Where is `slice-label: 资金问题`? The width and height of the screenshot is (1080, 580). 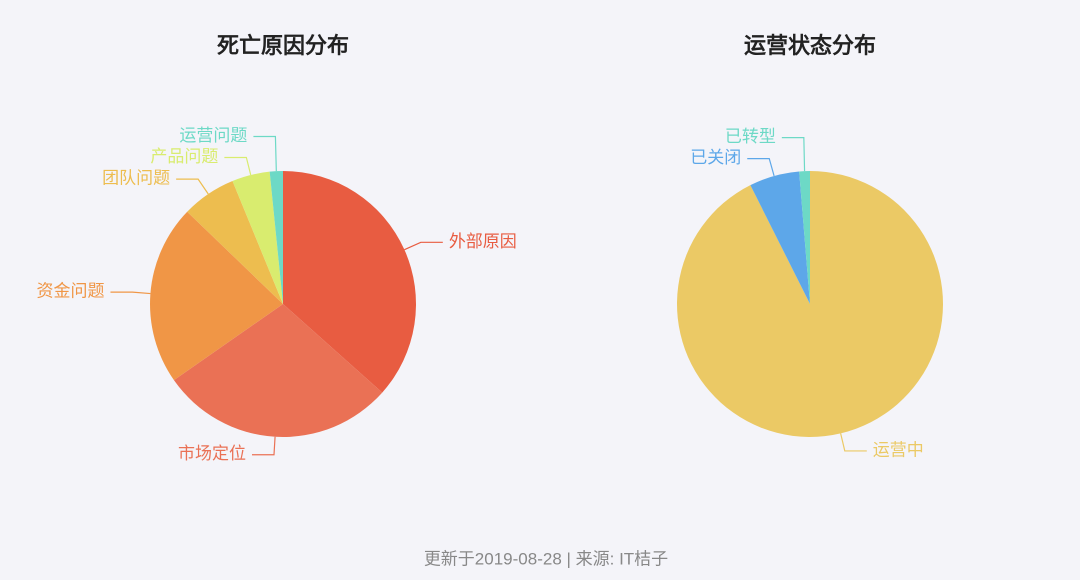 slice-label: 资金问题 is located at coordinates (70, 291).